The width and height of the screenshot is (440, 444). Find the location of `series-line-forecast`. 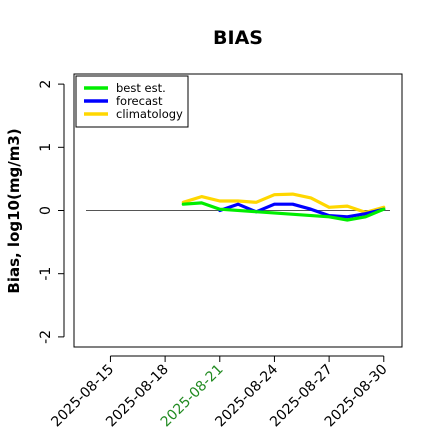

series-line-forecast is located at coordinates (302, 210).